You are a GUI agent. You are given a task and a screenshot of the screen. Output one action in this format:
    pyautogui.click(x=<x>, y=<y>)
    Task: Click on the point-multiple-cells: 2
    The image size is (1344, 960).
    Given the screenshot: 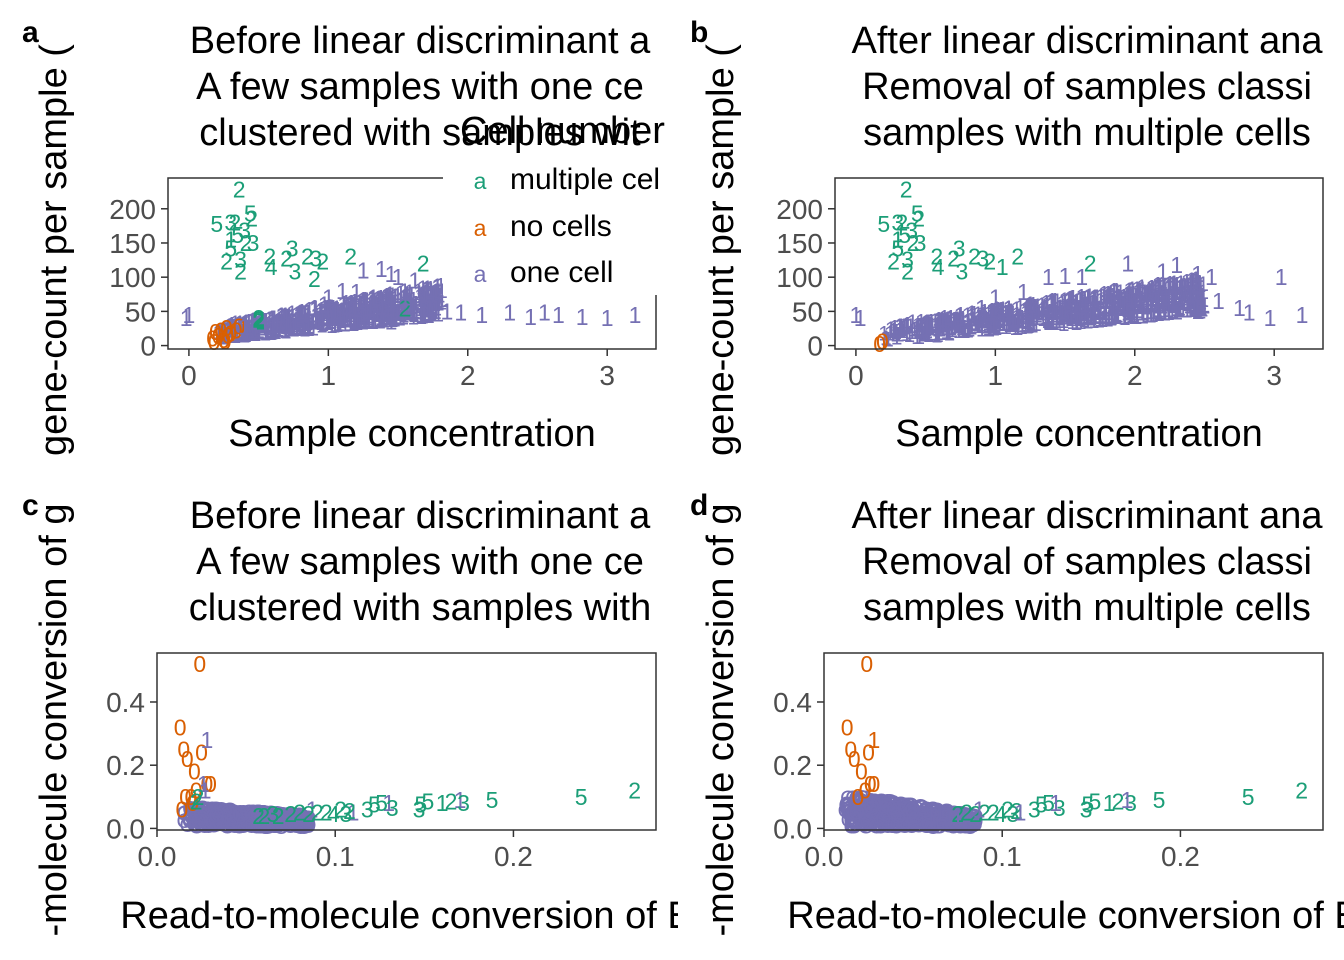 What is the action you would take?
    pyautogui.click(x=239, y=190)
    